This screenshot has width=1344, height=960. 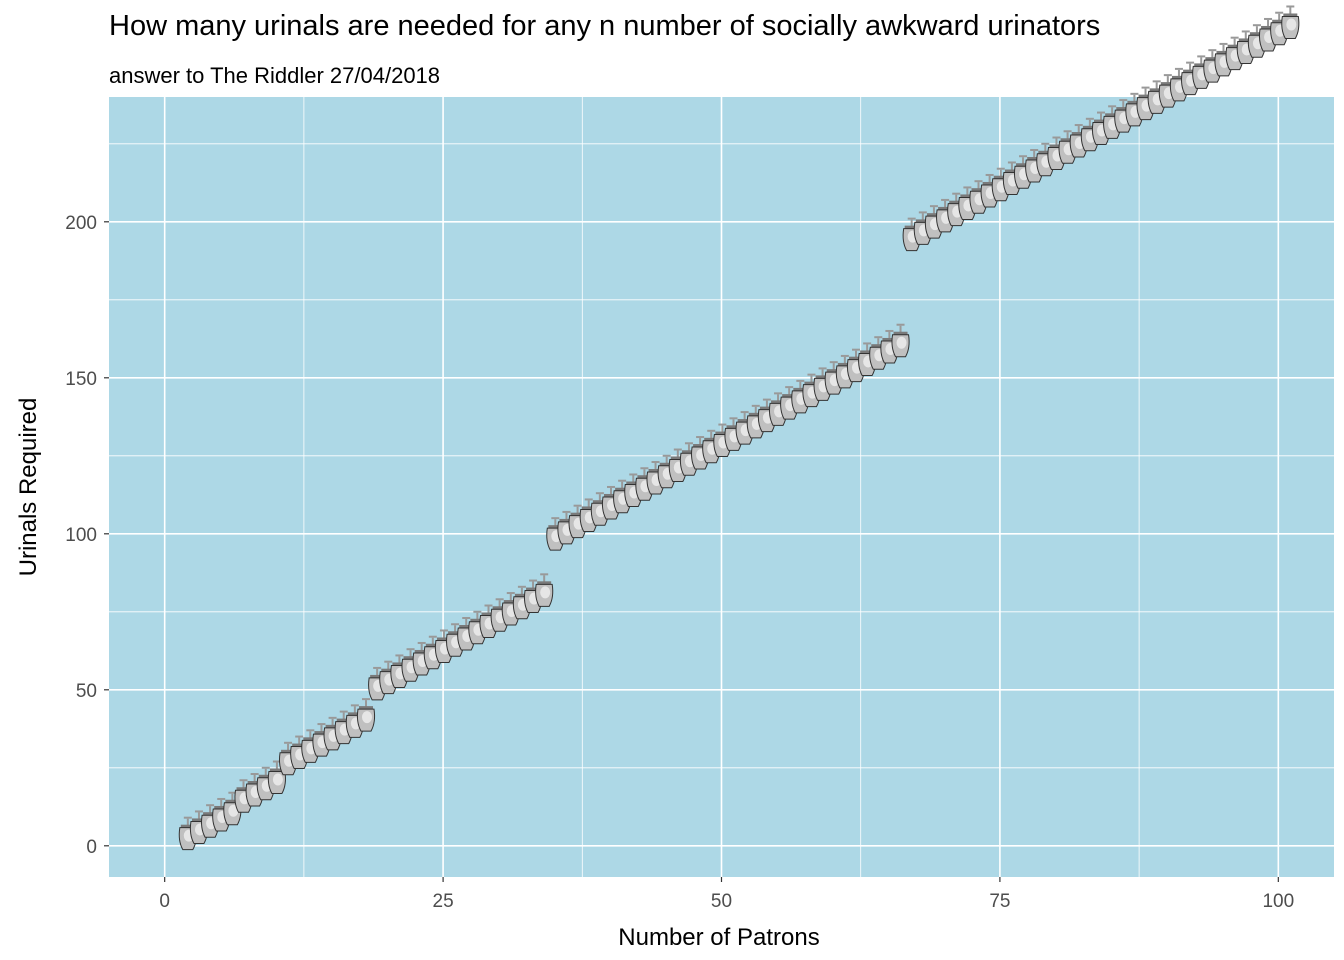 What do you see at coordinates (81, 535) in the screenshot?
I see `y-tick-label: 100` at bounding box center [81, 535].